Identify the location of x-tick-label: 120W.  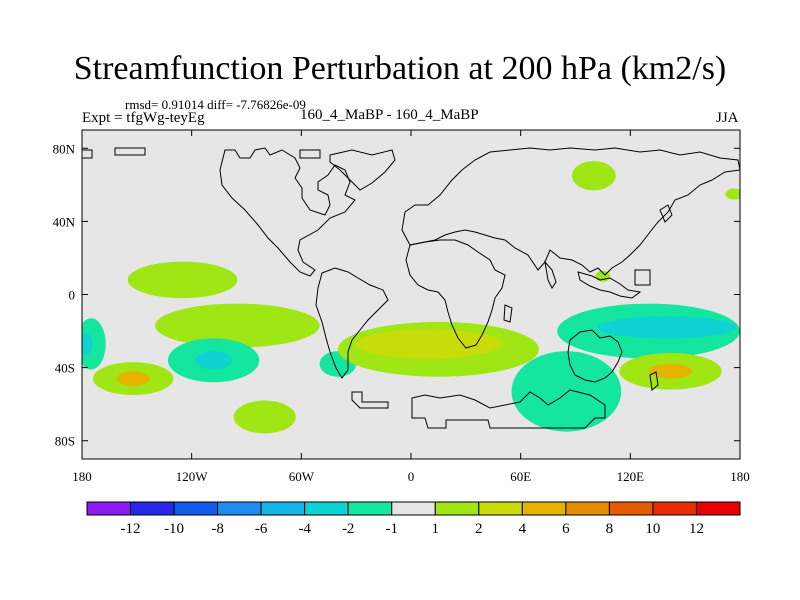
(192, 476).